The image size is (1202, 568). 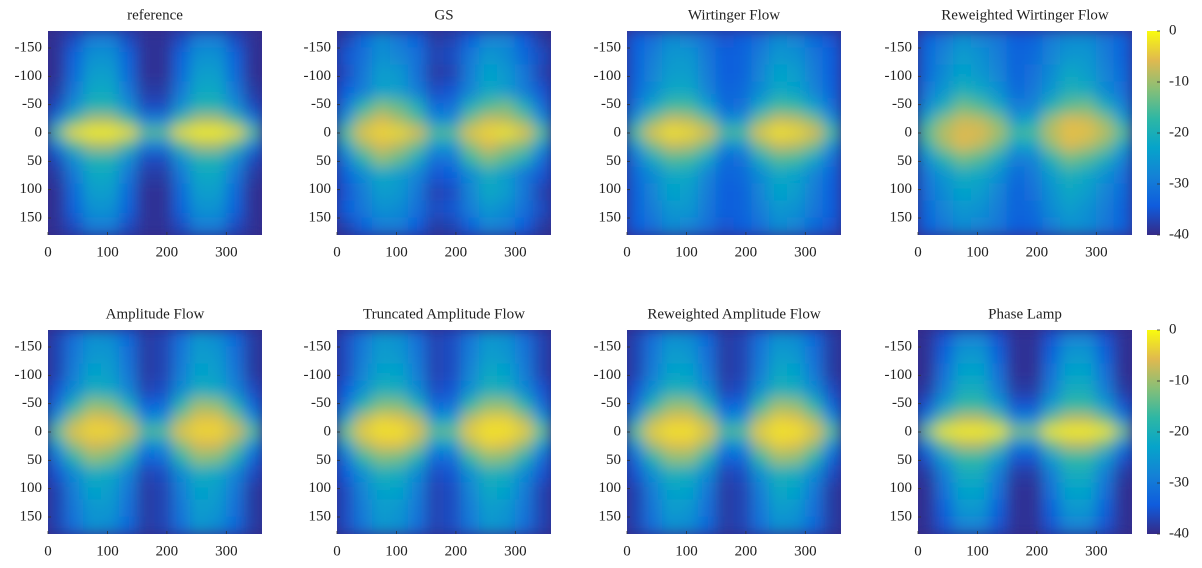 I want to click on x-tick-label: 0, so click(x=337, y=551).